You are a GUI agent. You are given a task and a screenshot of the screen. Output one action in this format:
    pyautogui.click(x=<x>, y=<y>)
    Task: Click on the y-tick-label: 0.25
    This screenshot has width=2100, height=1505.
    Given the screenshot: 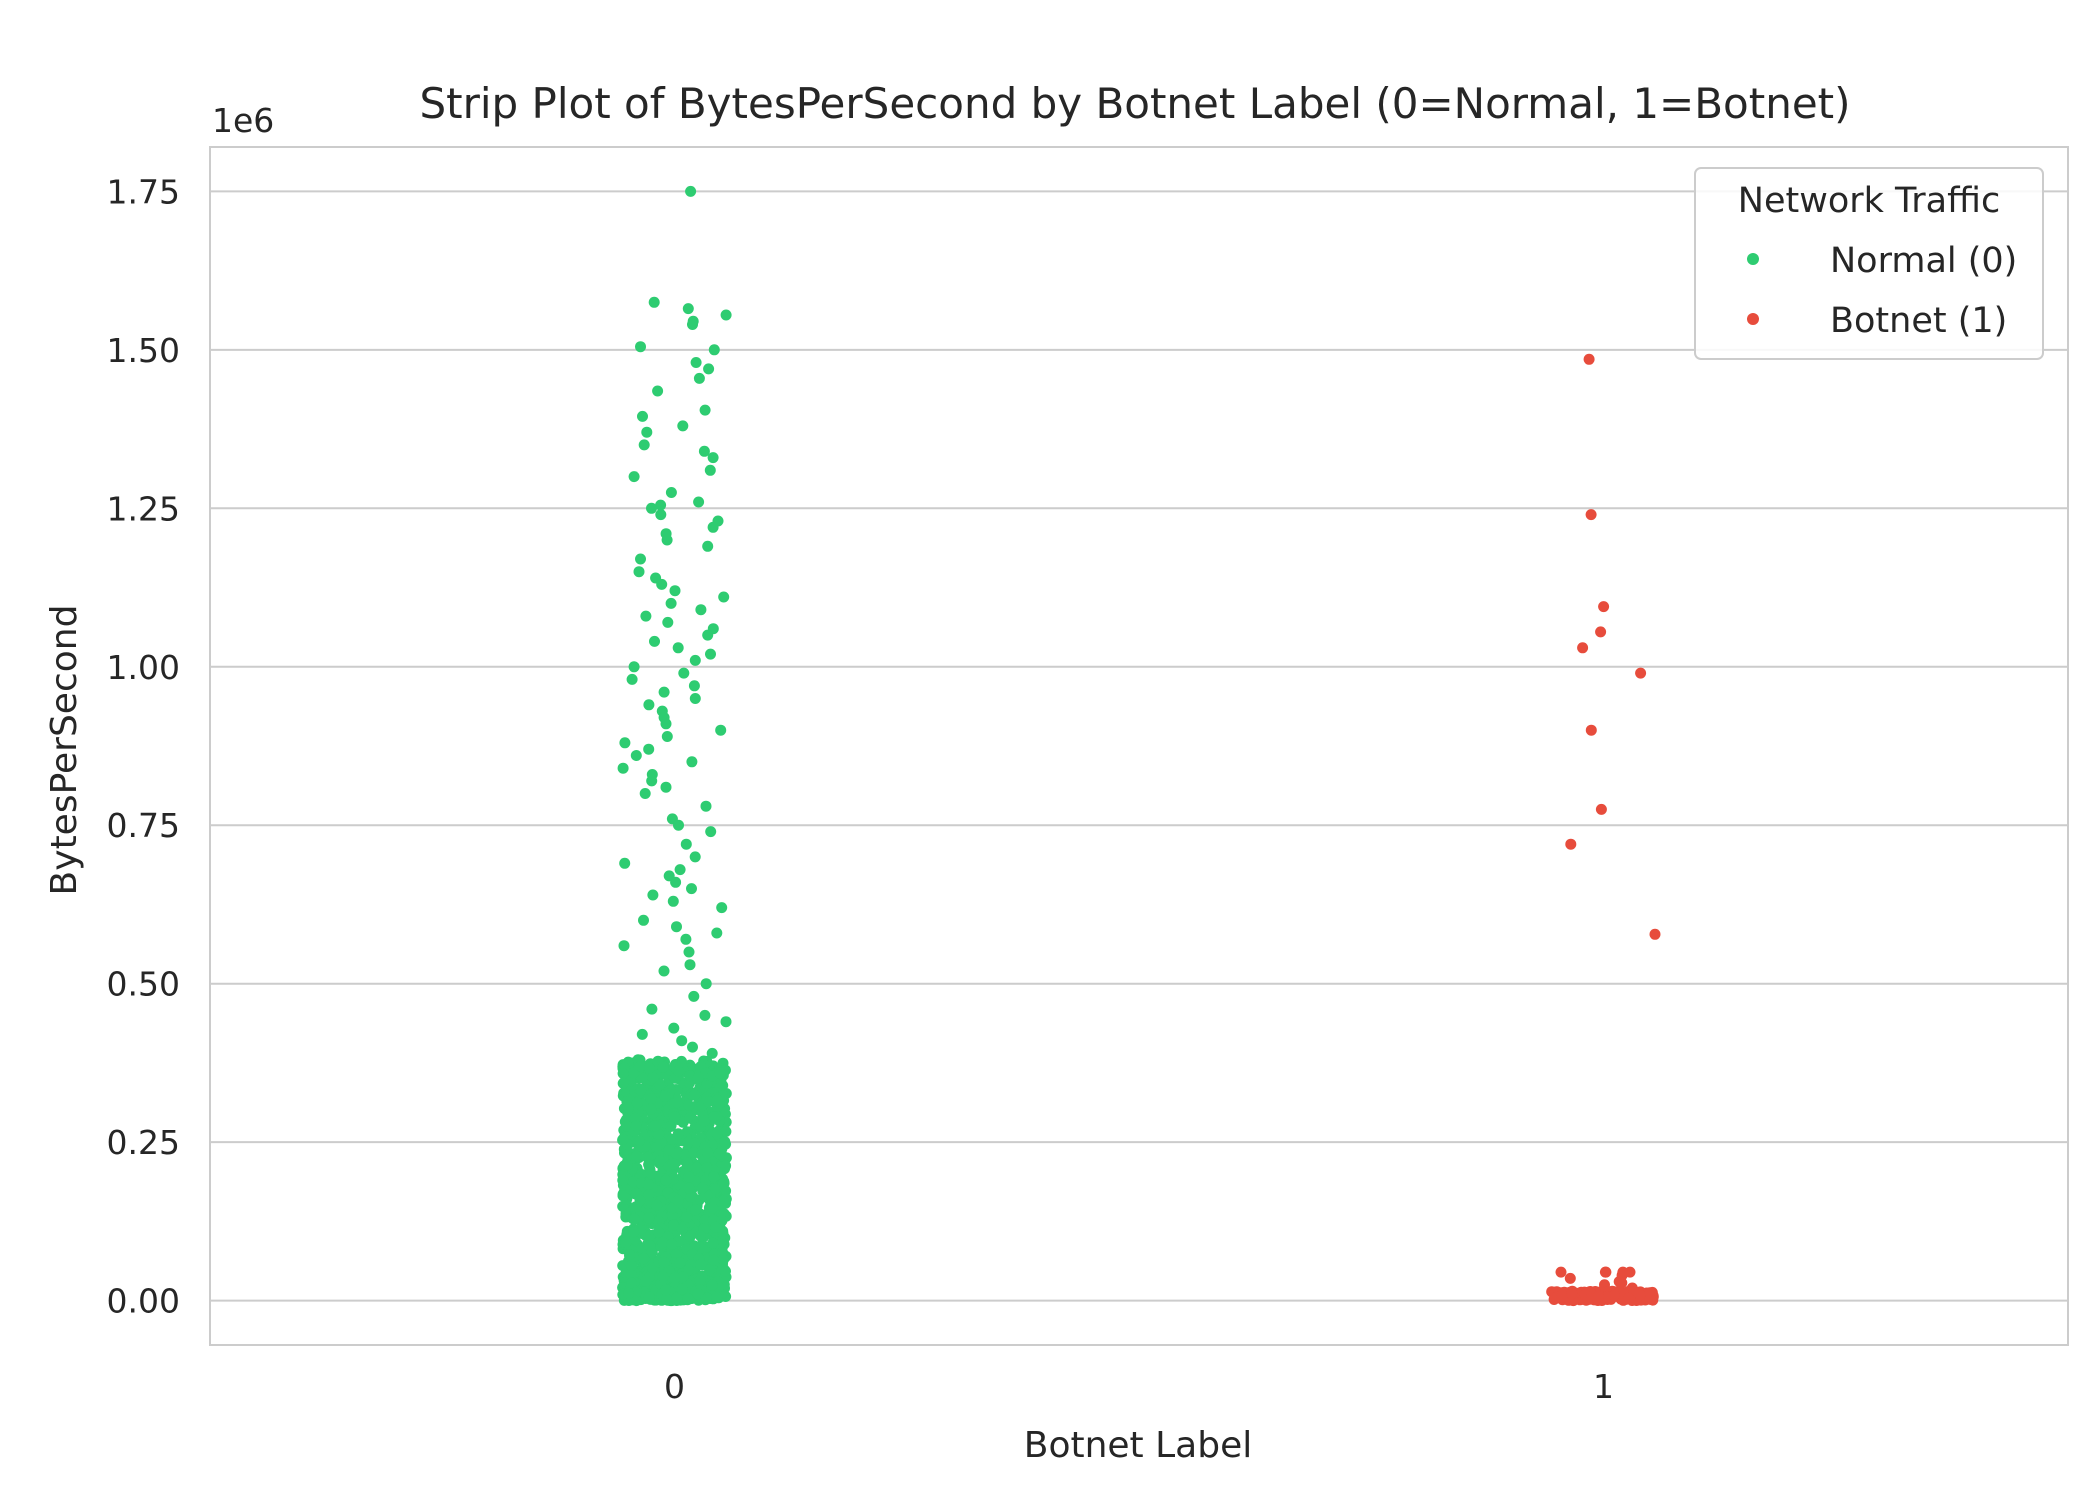 What is the action you would take?
    pyautogui.click(x=143, y=1142)
    